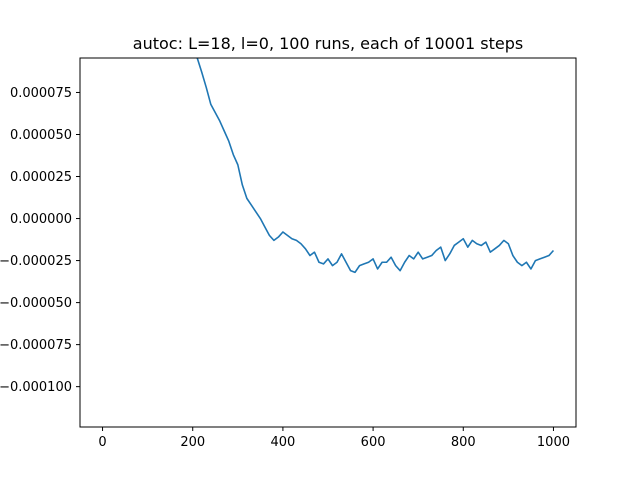 This screenshot has width=640, height=480. Describe the element at coordinates (41, 177) in the screenshot. I see `y-tick-label: 0.000025` at that location.